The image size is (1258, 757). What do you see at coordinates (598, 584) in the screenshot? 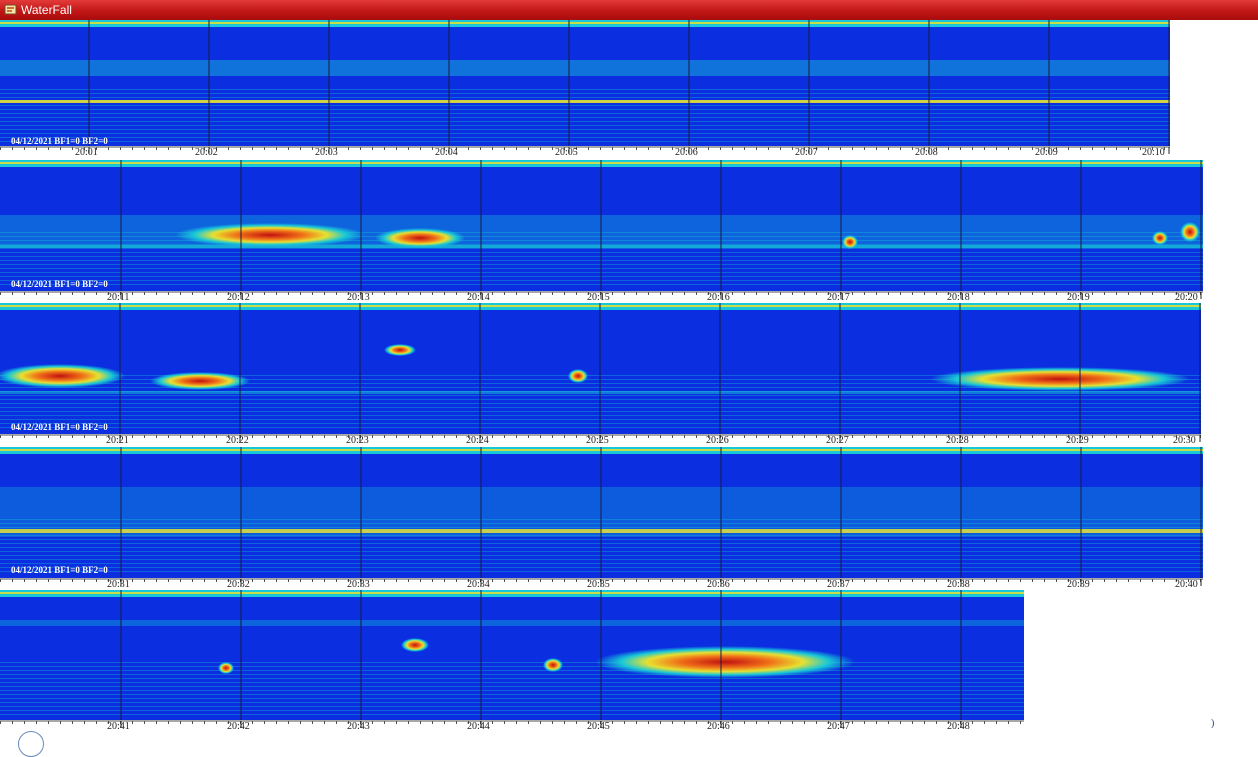
I see `time-tick-label: 20:35` at bounding box center [598, 584].